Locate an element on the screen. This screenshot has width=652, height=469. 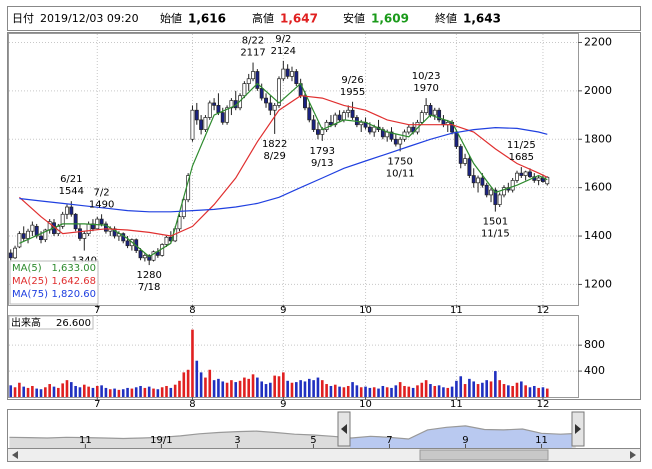
navigator-tick-label: 9 is located at coordinates (465, 440).